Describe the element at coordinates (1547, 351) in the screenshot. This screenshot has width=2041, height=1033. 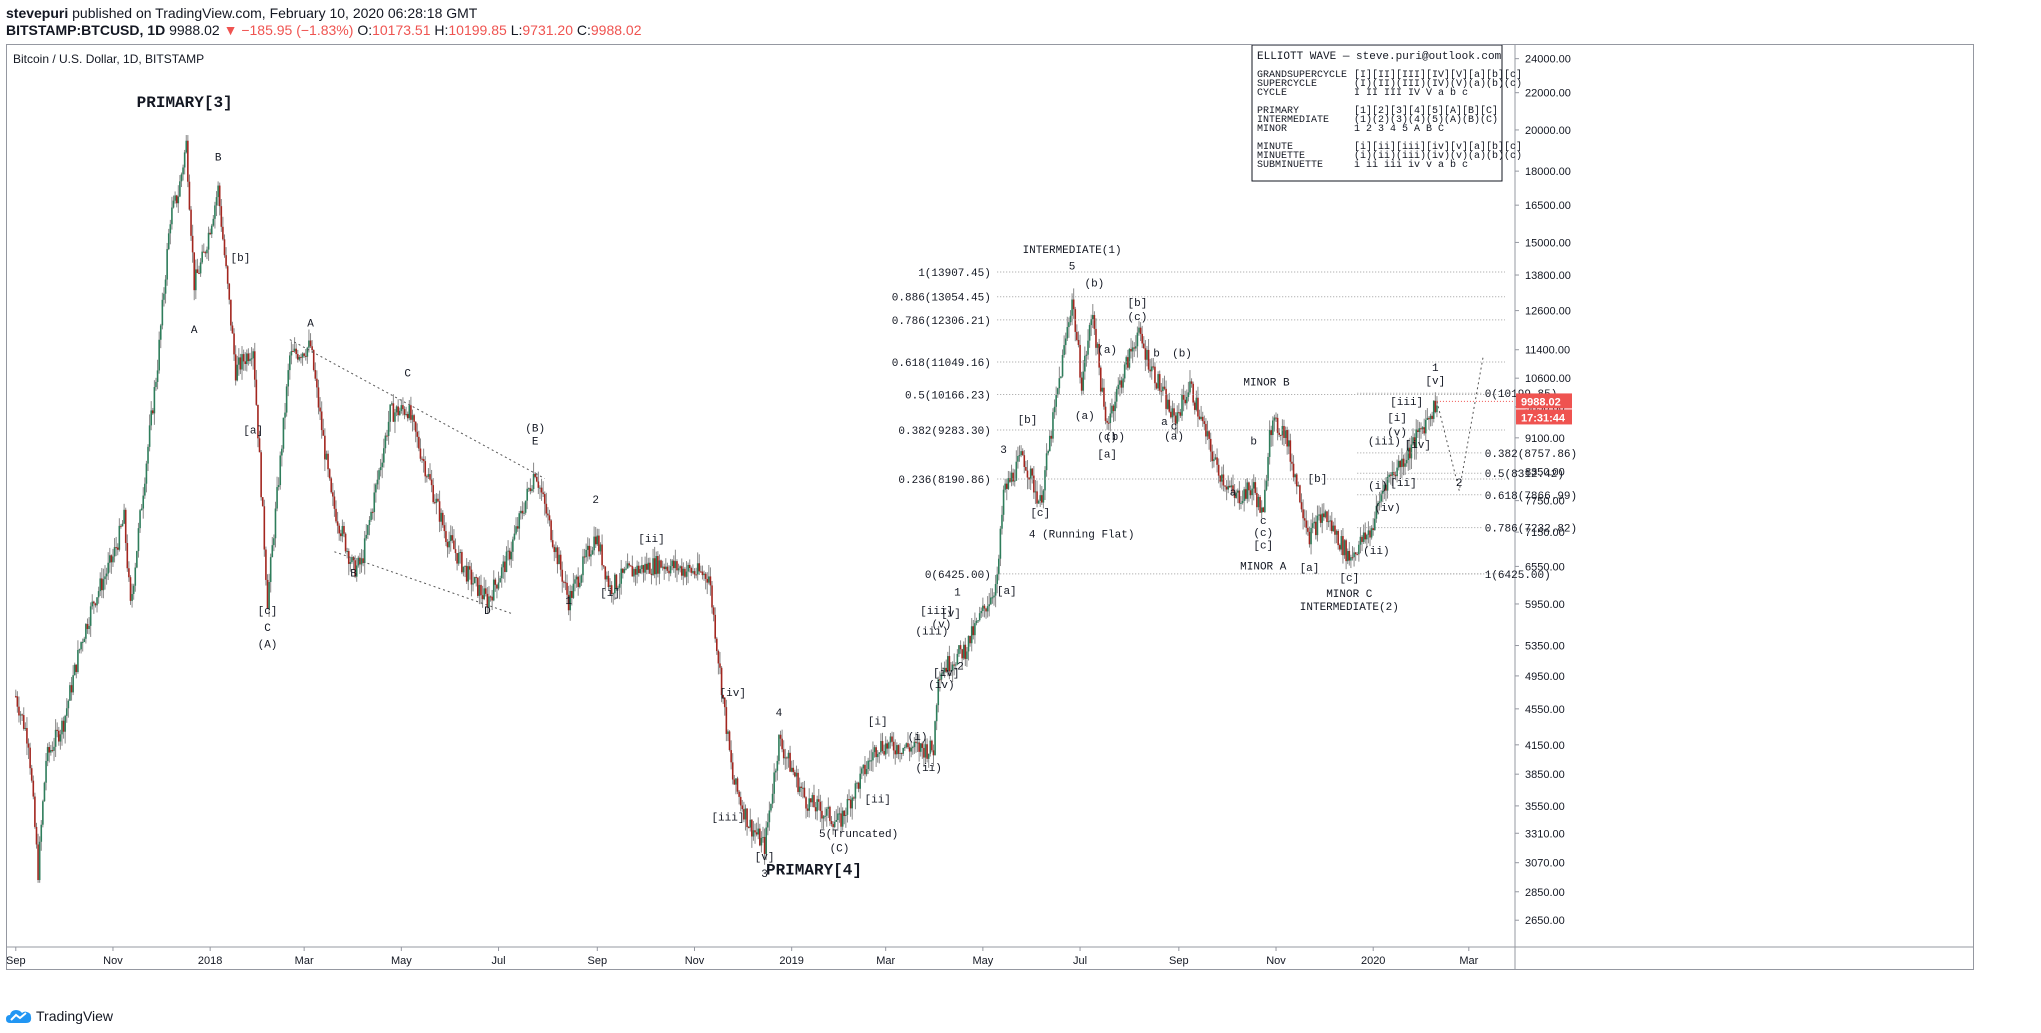
I see `y-tick-label: 11400.00` at that location.